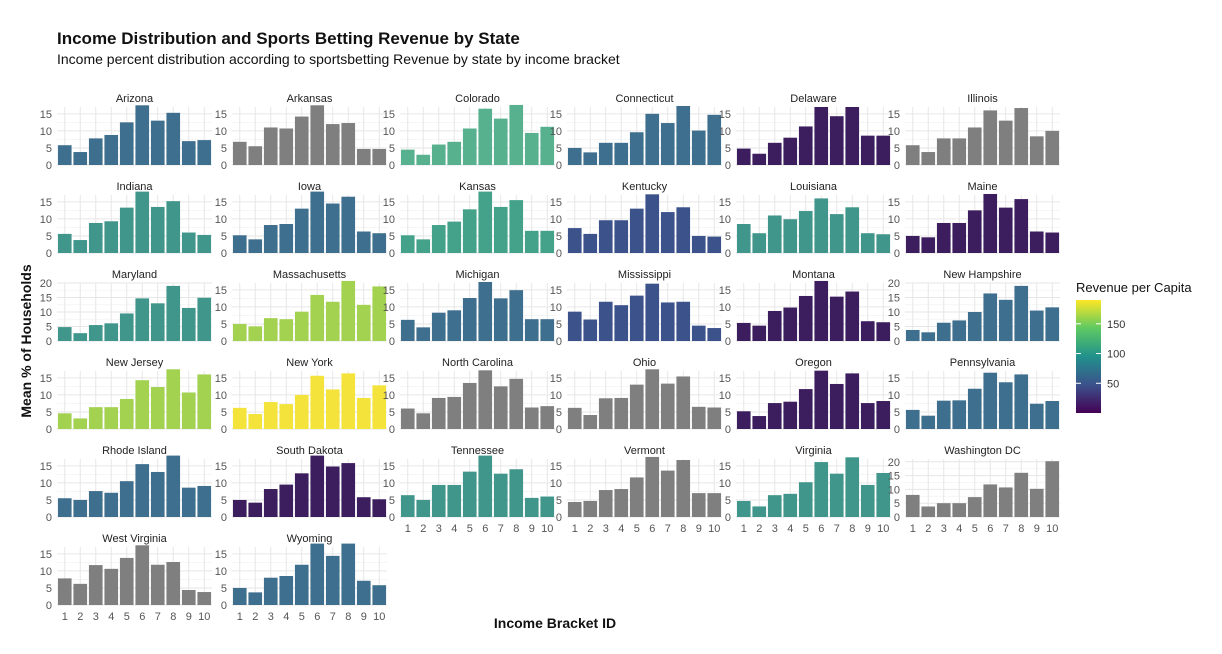  Describe the element at coordinates (310, 539) in the screenshot. I see `panel-title: Wyoming` at that location.